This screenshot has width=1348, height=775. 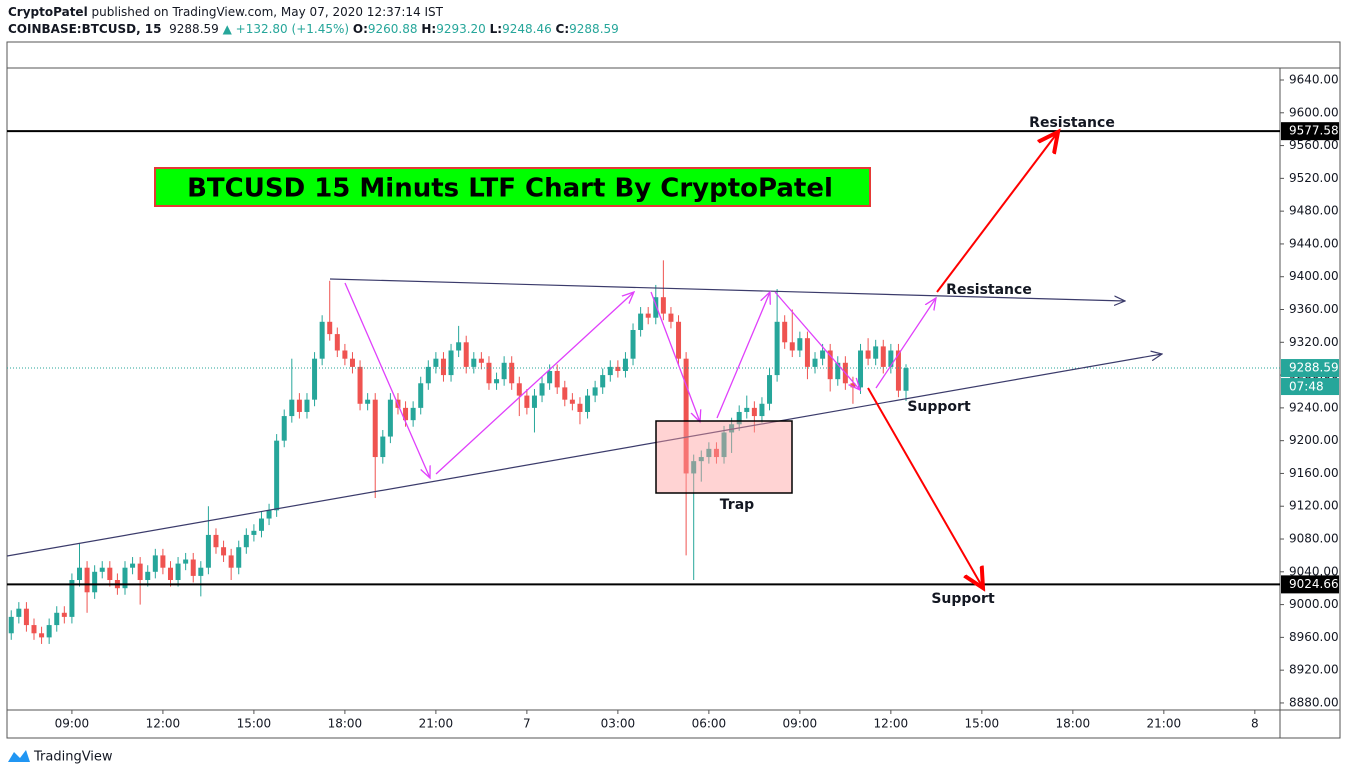 What do you see at coordinates (1306, 387) in the screenshot?
I see `countdown: 07:48` at bounding box center [1306, 387].